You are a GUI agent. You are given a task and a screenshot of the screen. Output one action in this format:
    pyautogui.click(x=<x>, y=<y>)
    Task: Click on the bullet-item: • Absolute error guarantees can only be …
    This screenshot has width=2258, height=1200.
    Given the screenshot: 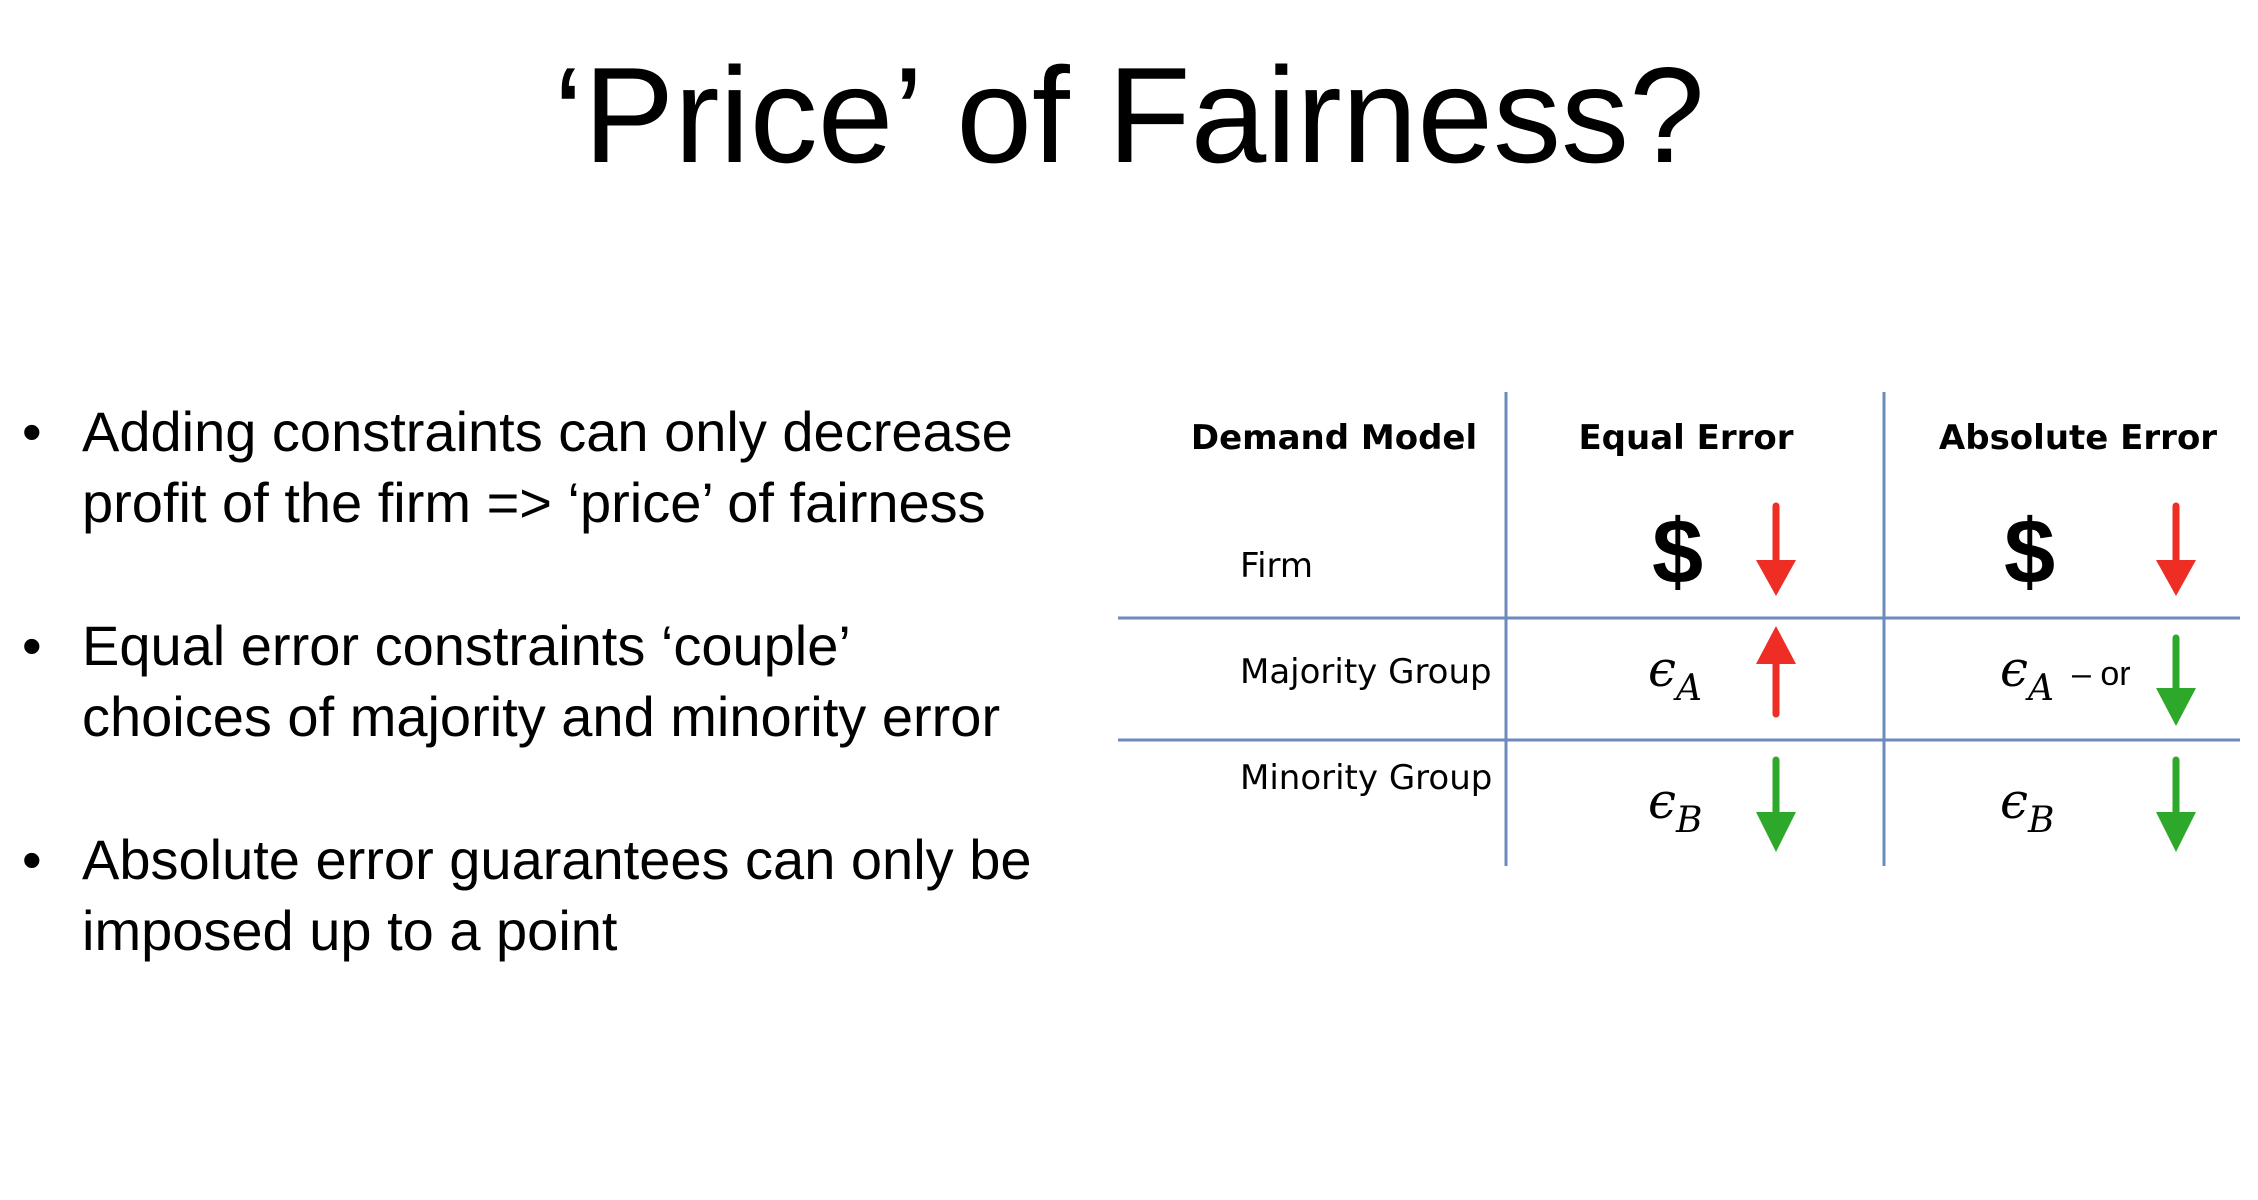 What is the action you would take?
    pyautogui.click(x=572, y=895)
    